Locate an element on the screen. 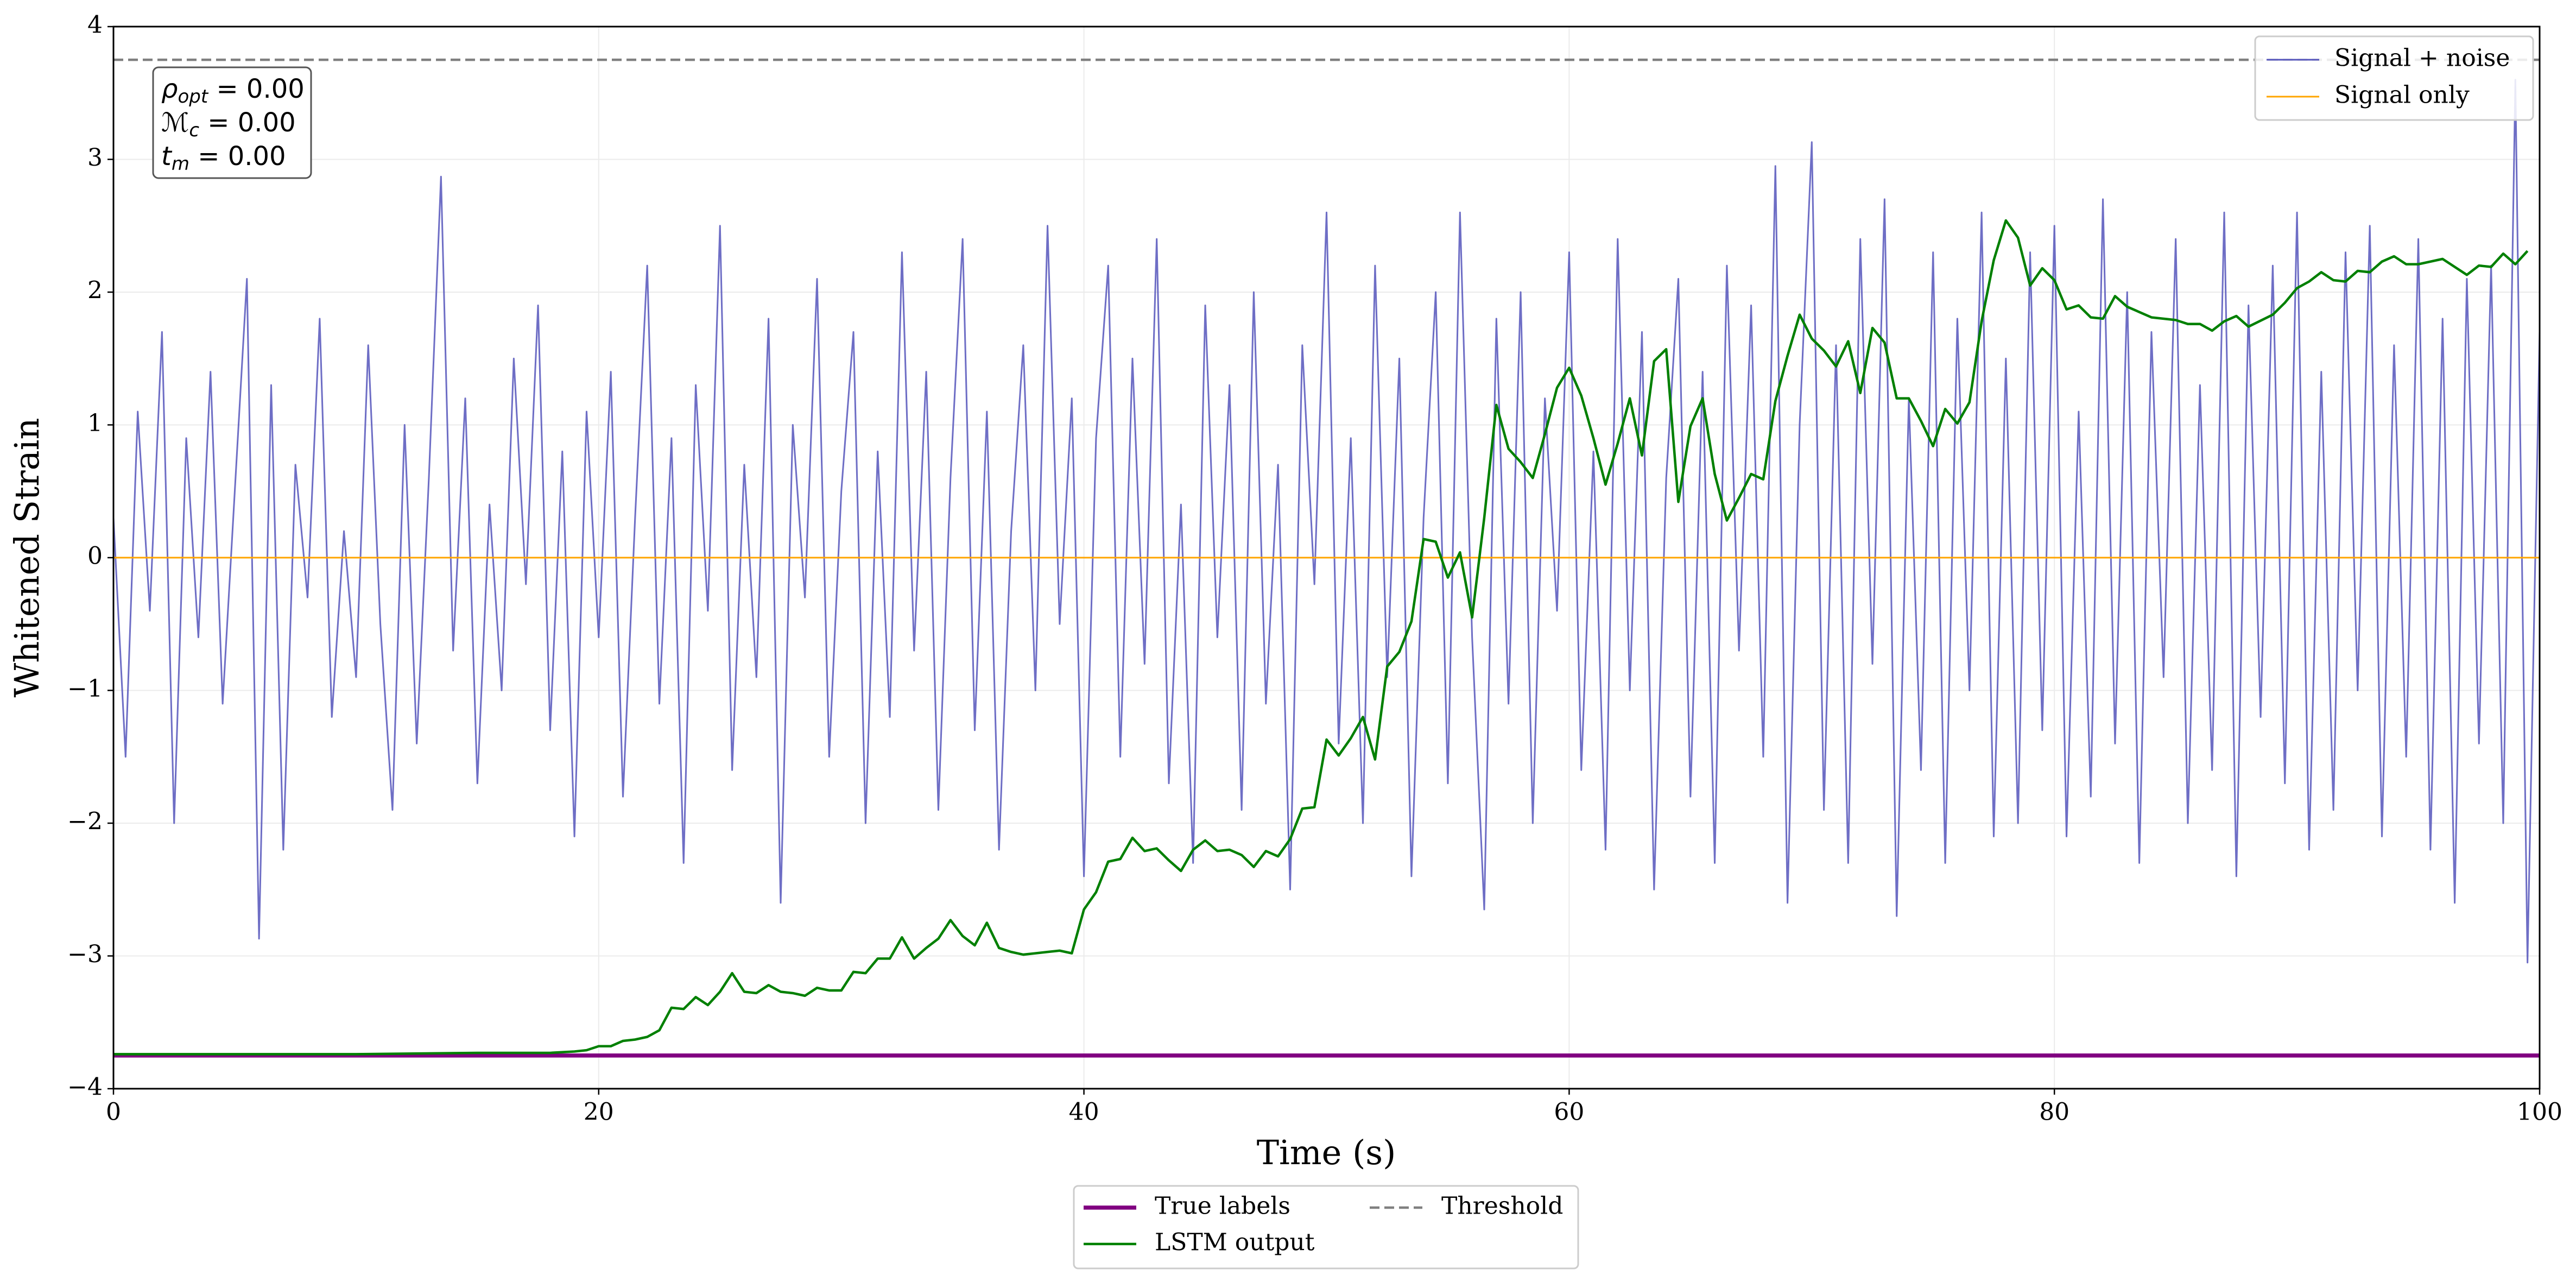 The width and height of the screenshot is (2576, 1282). annotation: ℳc = 0.00 is located at coordinates (228, 124).